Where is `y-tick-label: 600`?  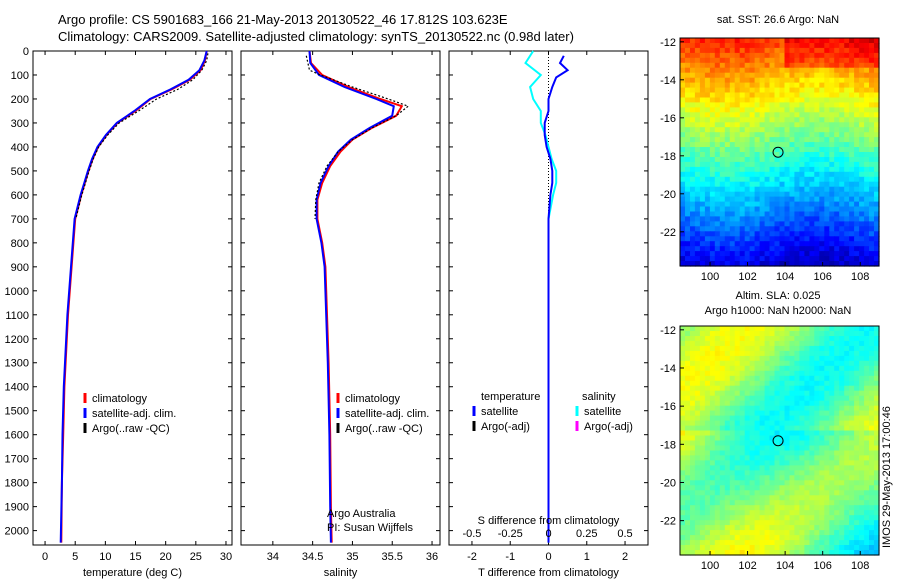
y-tick-label: 600 is located at coordinates (20, 196).